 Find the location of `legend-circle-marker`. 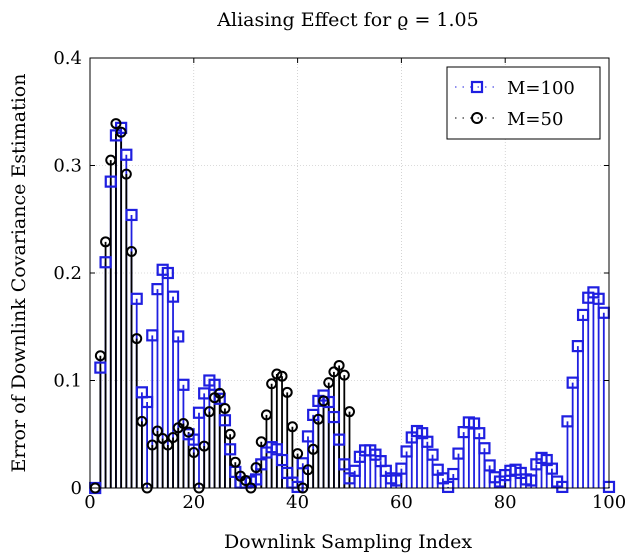

legend-circle-marker is located at coordinates (477, 118).